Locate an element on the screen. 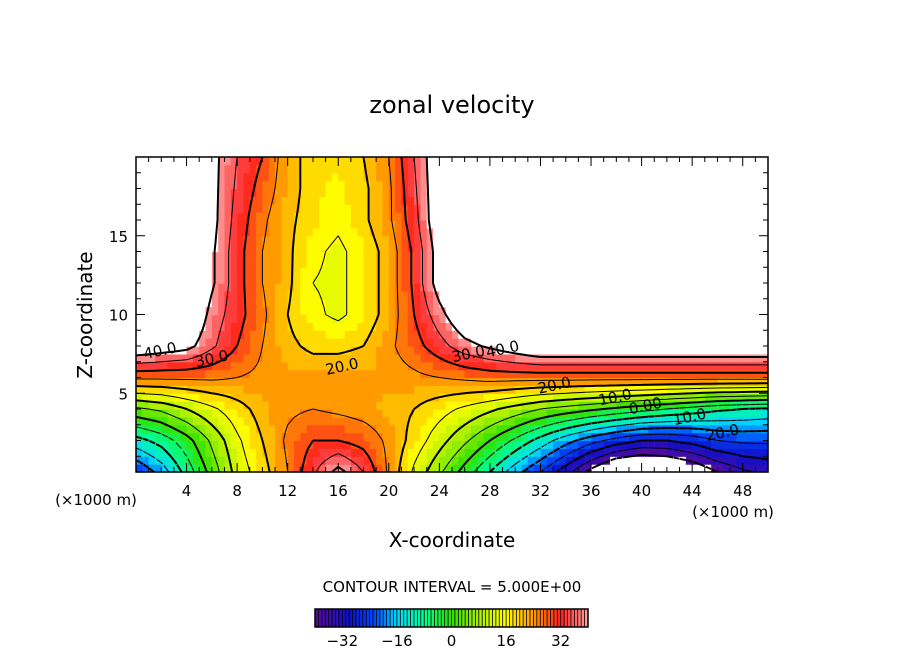  x-tick-label: 36 is located at coordinates (590, 491).